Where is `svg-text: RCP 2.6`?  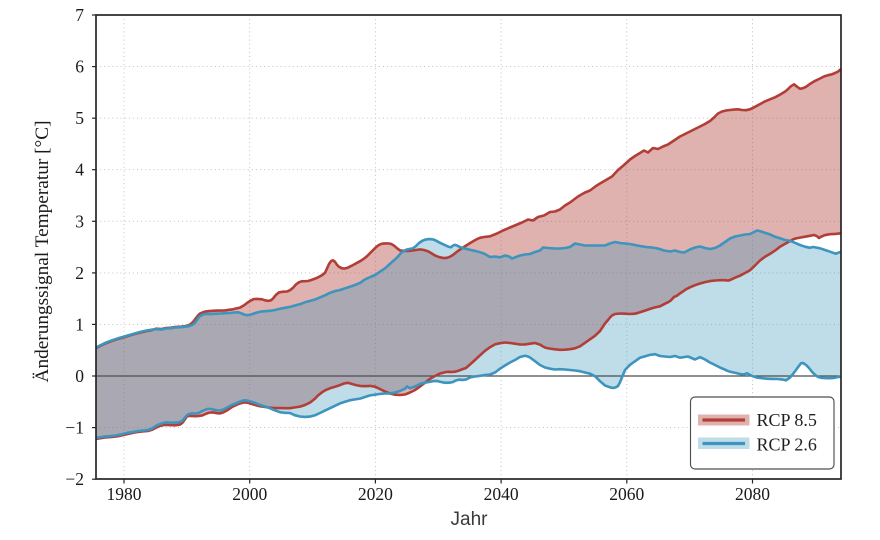 svg-text: RCP 2.6 is located at coordinates (787, 445).